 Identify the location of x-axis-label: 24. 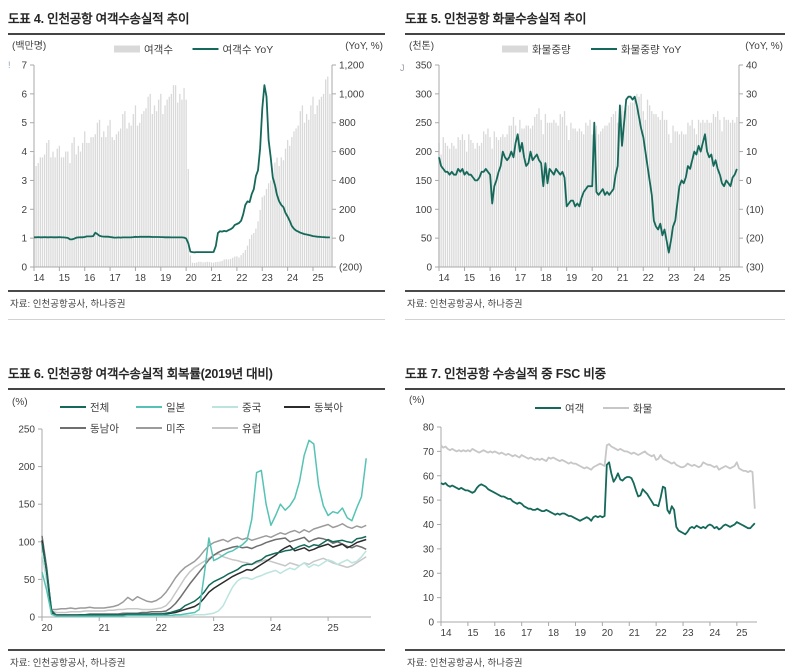
(293, 278).